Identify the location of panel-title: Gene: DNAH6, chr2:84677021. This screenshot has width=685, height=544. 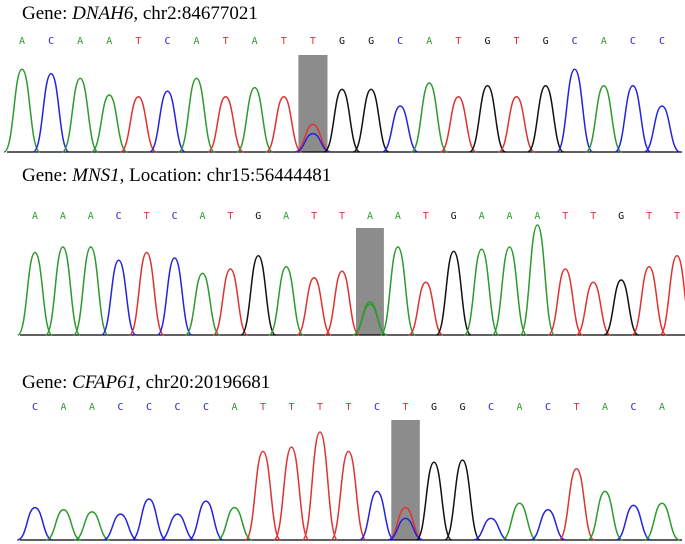
(140, 13).